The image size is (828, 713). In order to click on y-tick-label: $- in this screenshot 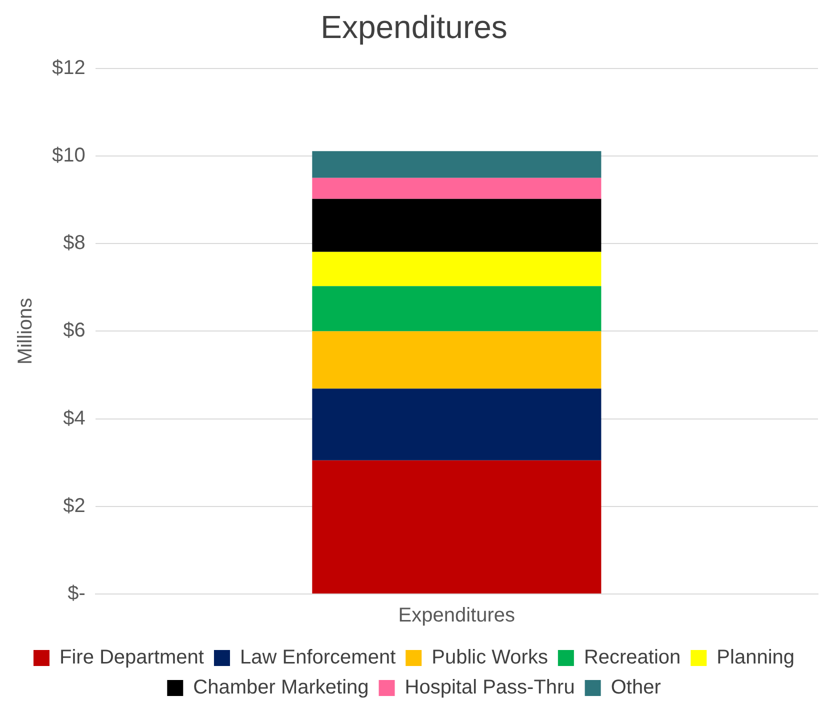, I will do `click(77, 593)`.